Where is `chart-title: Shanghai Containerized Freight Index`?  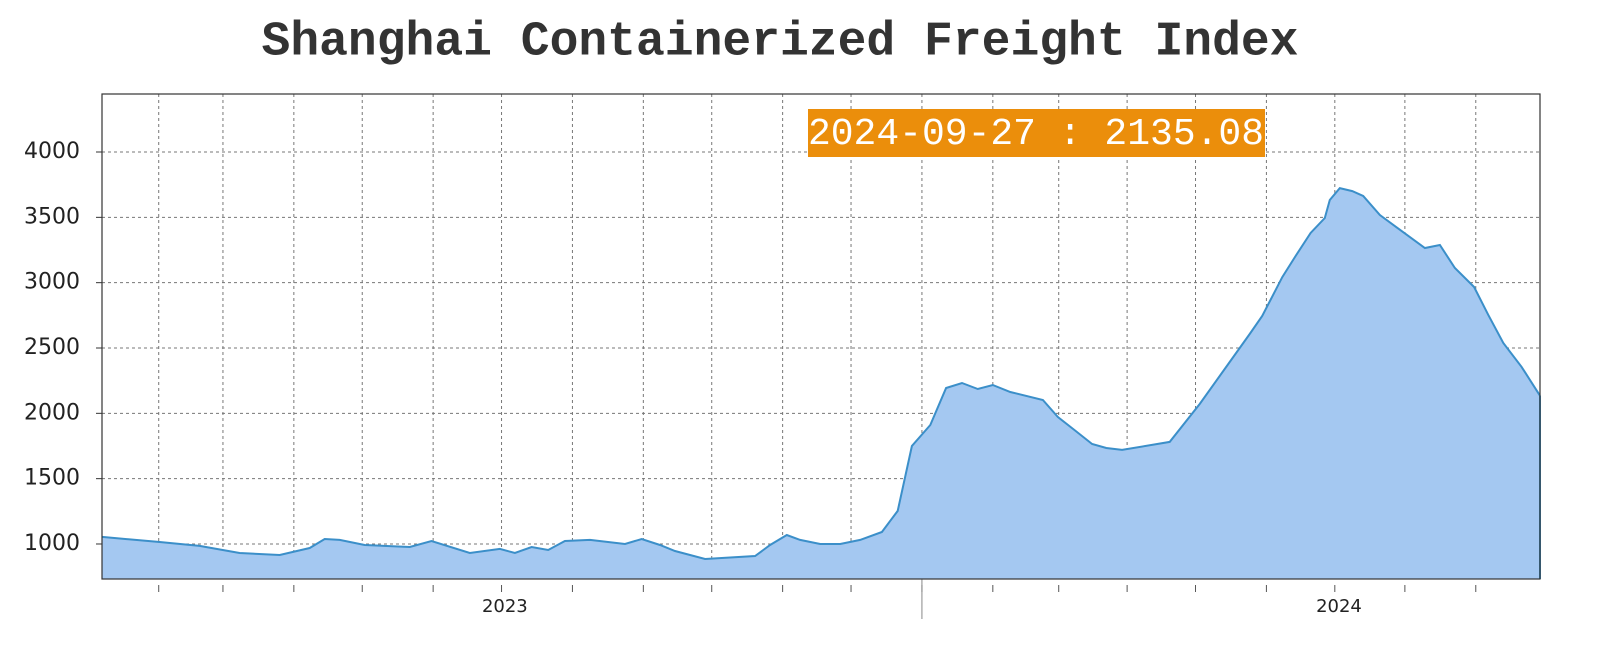 chart-title: Shanghai Containerized Freight Index is located at coordinates (780, 43).